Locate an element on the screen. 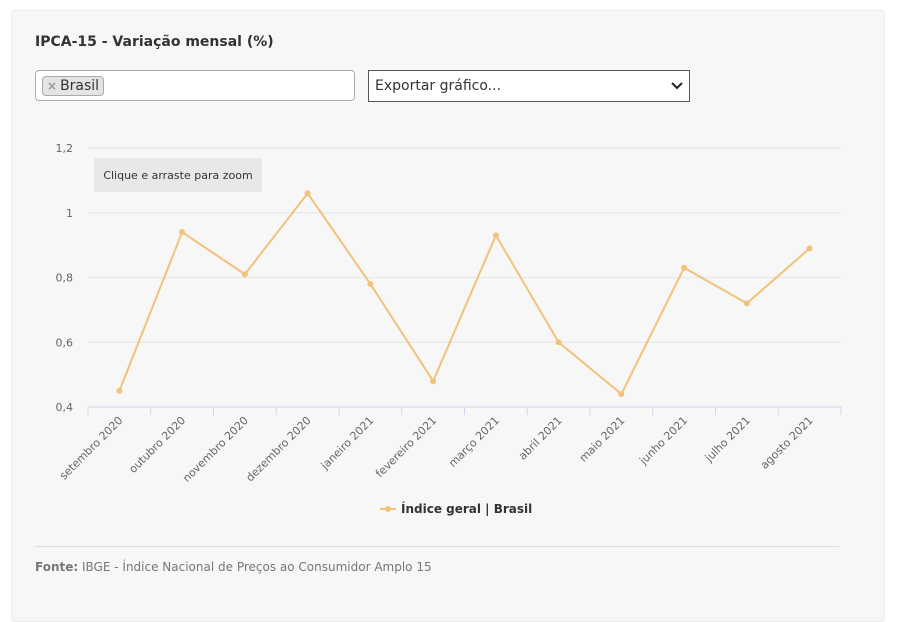  x-tick-label: julho 2021 is located at coordinates (727, 439).